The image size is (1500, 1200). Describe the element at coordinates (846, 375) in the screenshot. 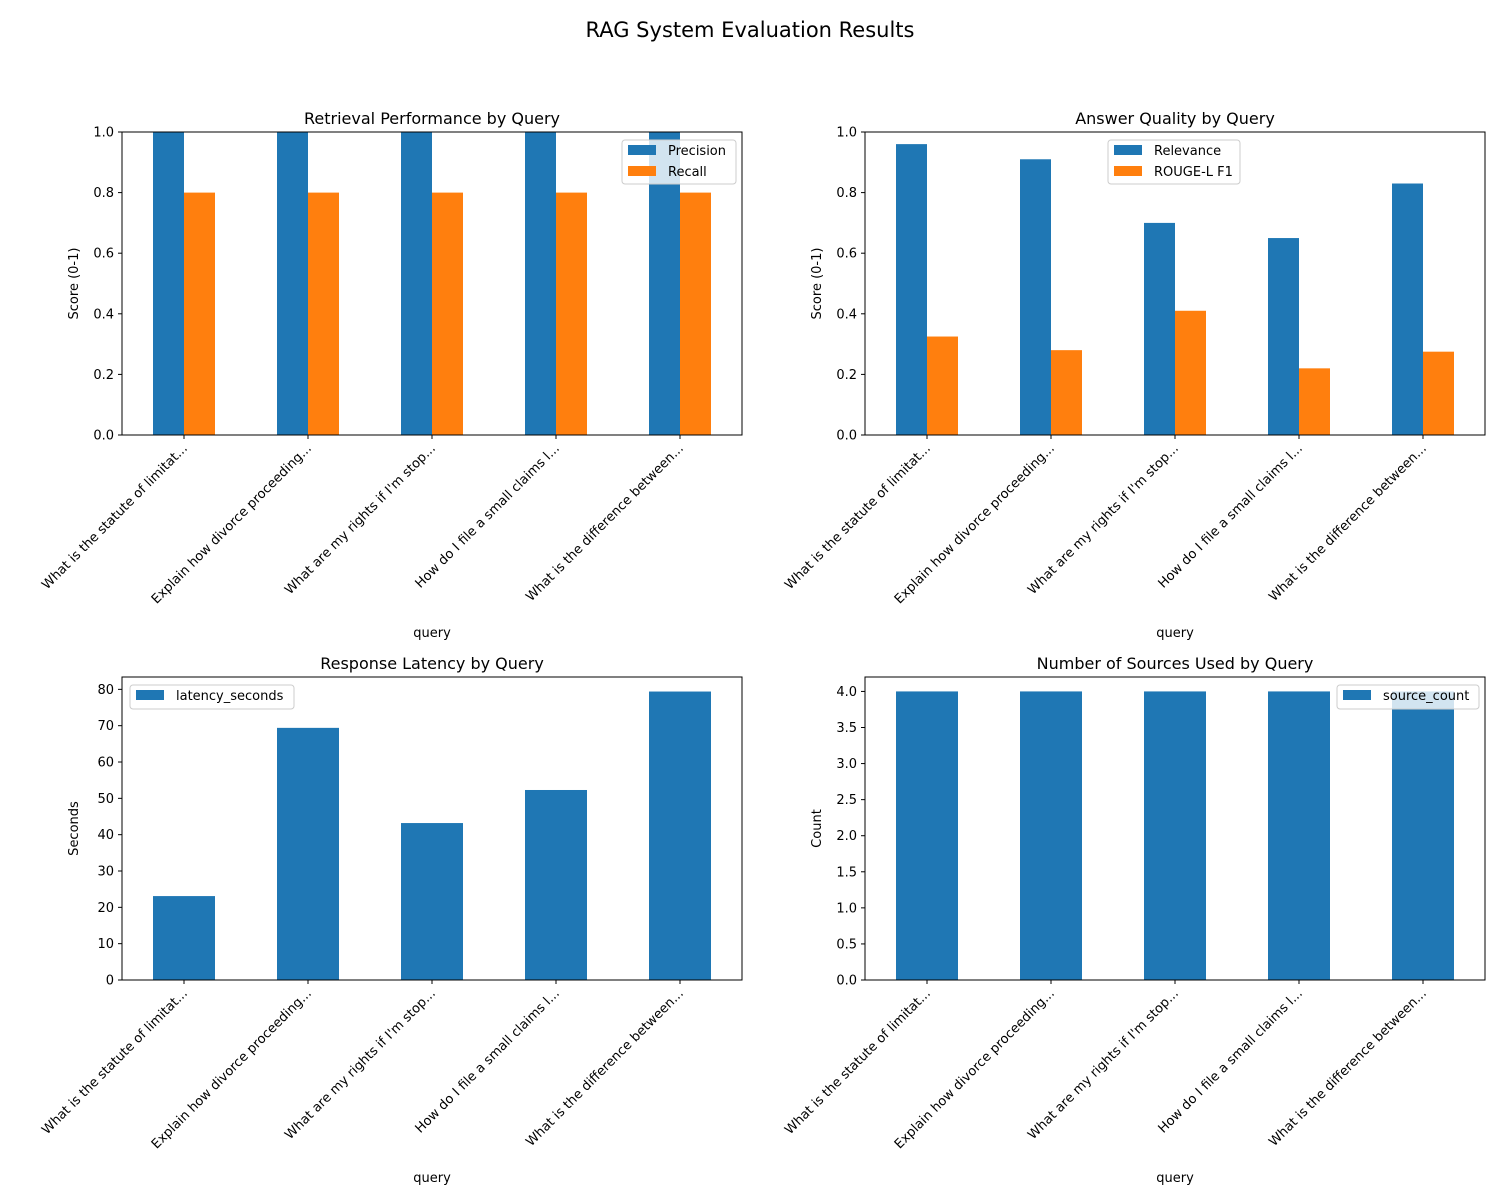

I see `chart2-ytick-label: 0.2` at that location.